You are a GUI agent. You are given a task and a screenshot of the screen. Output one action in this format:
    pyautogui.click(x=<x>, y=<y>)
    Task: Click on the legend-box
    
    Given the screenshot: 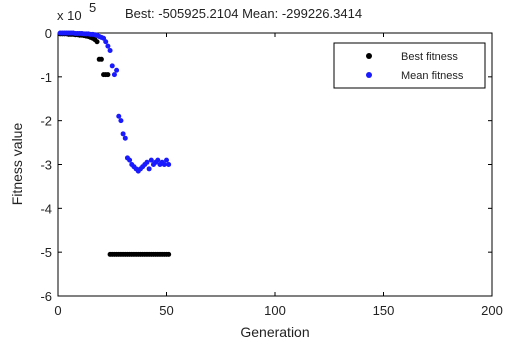 What is the action you would take?
    pyautogui.click(x=409, y=65)
    